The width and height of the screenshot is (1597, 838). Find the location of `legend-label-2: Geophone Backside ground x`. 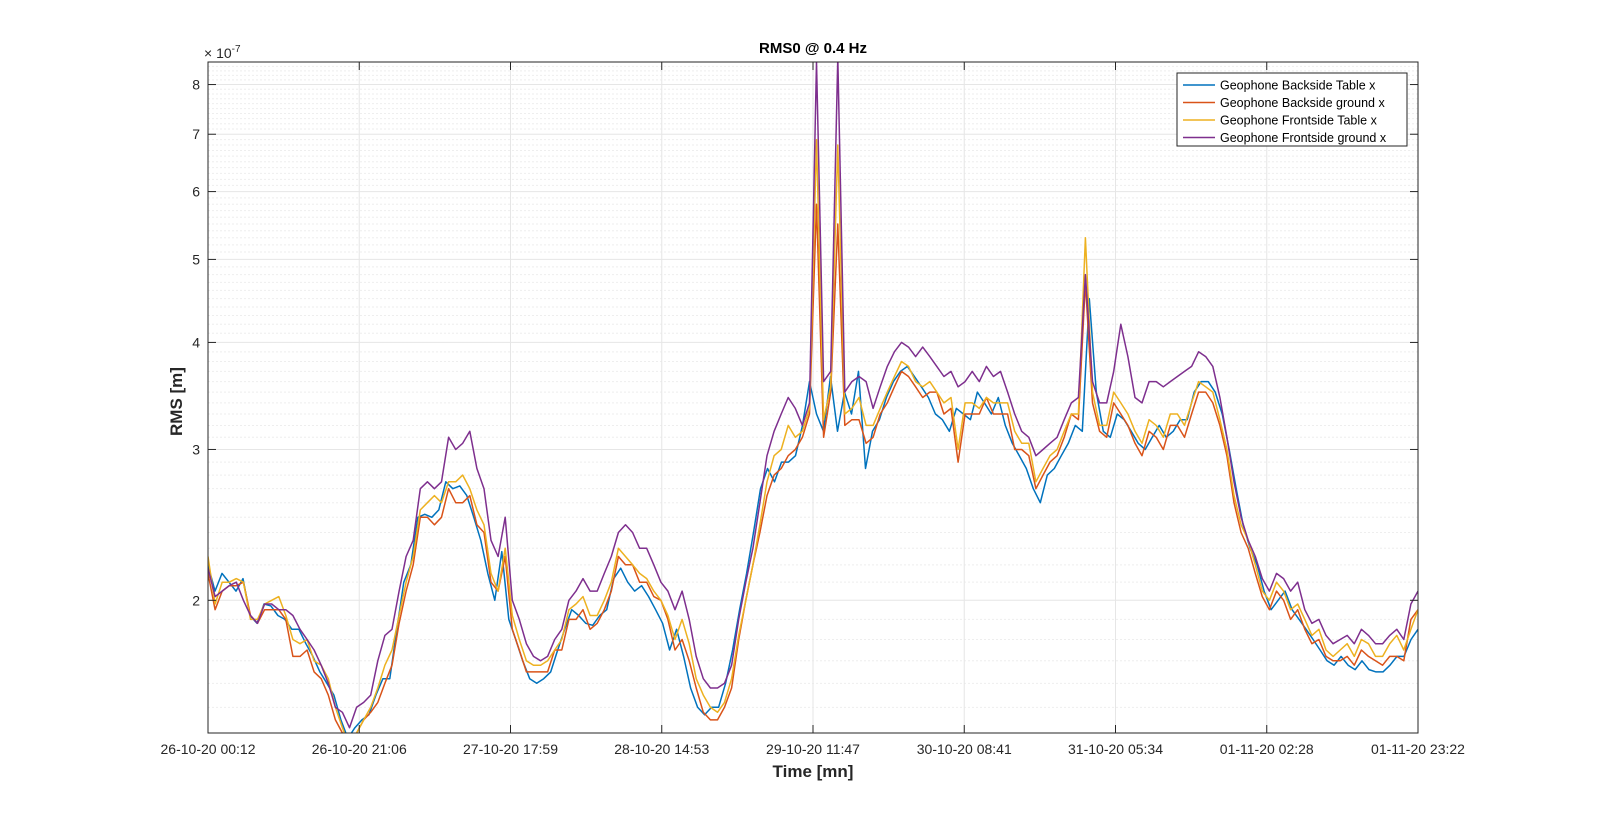

legend-label-2: Geophone Backside ground x is located at coordinates (1302, 103).